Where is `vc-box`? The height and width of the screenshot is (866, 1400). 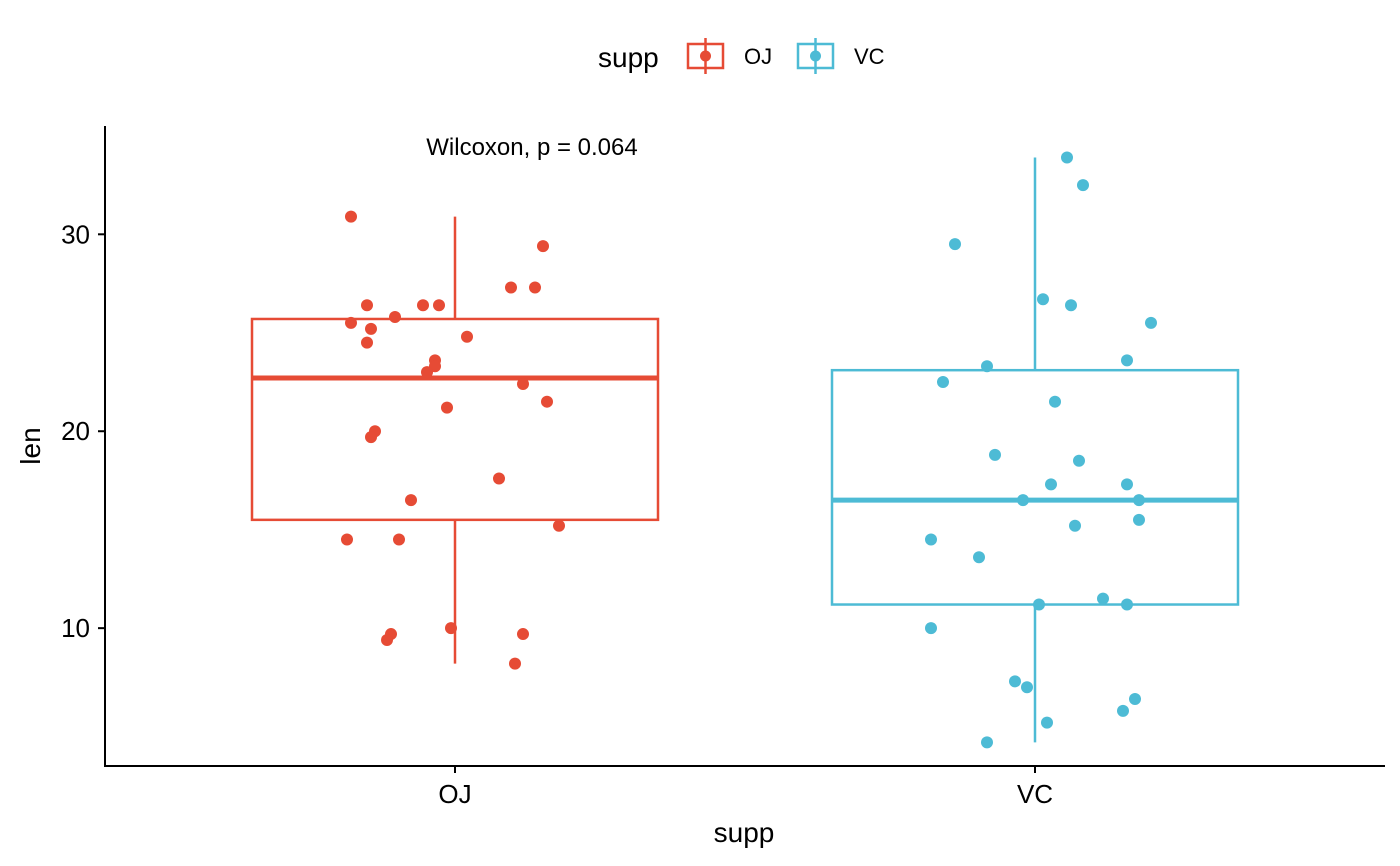
vc-box is located at coordinates (1035, 487).